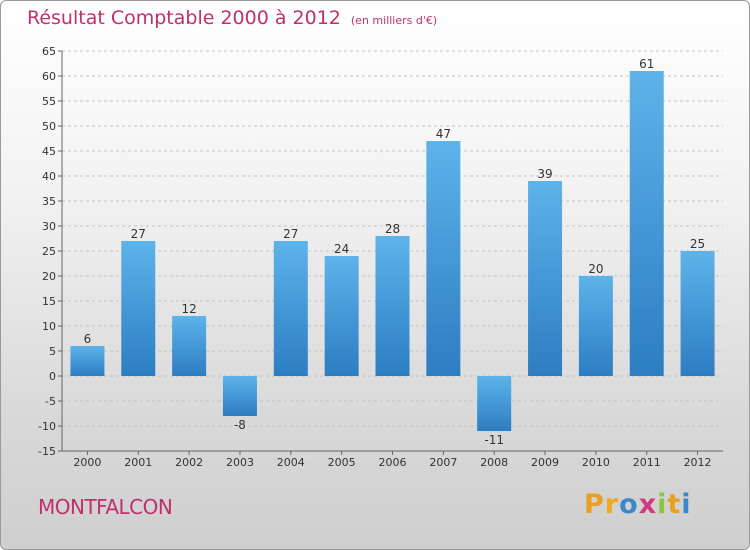 The width and height of the screenshot is (750, 550). Describe the element at coordinates (138, 462) in the screenshot. I see `x-tick-label: 2001` at that location.